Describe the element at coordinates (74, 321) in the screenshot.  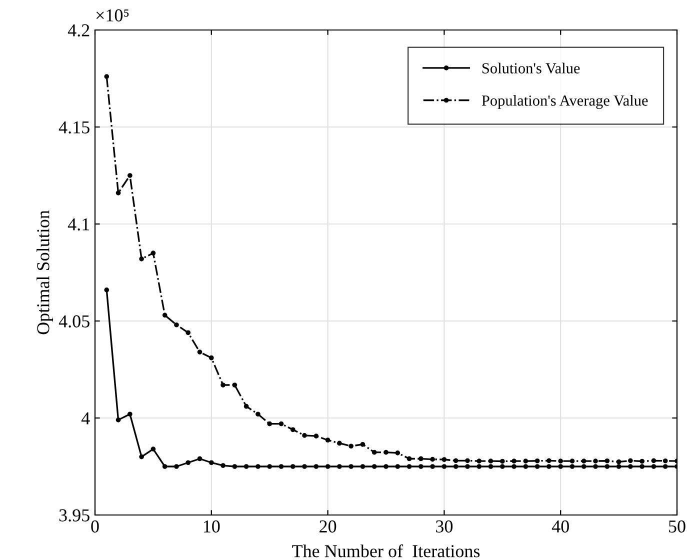
I see `y-tick-label: 4.05` at that location.